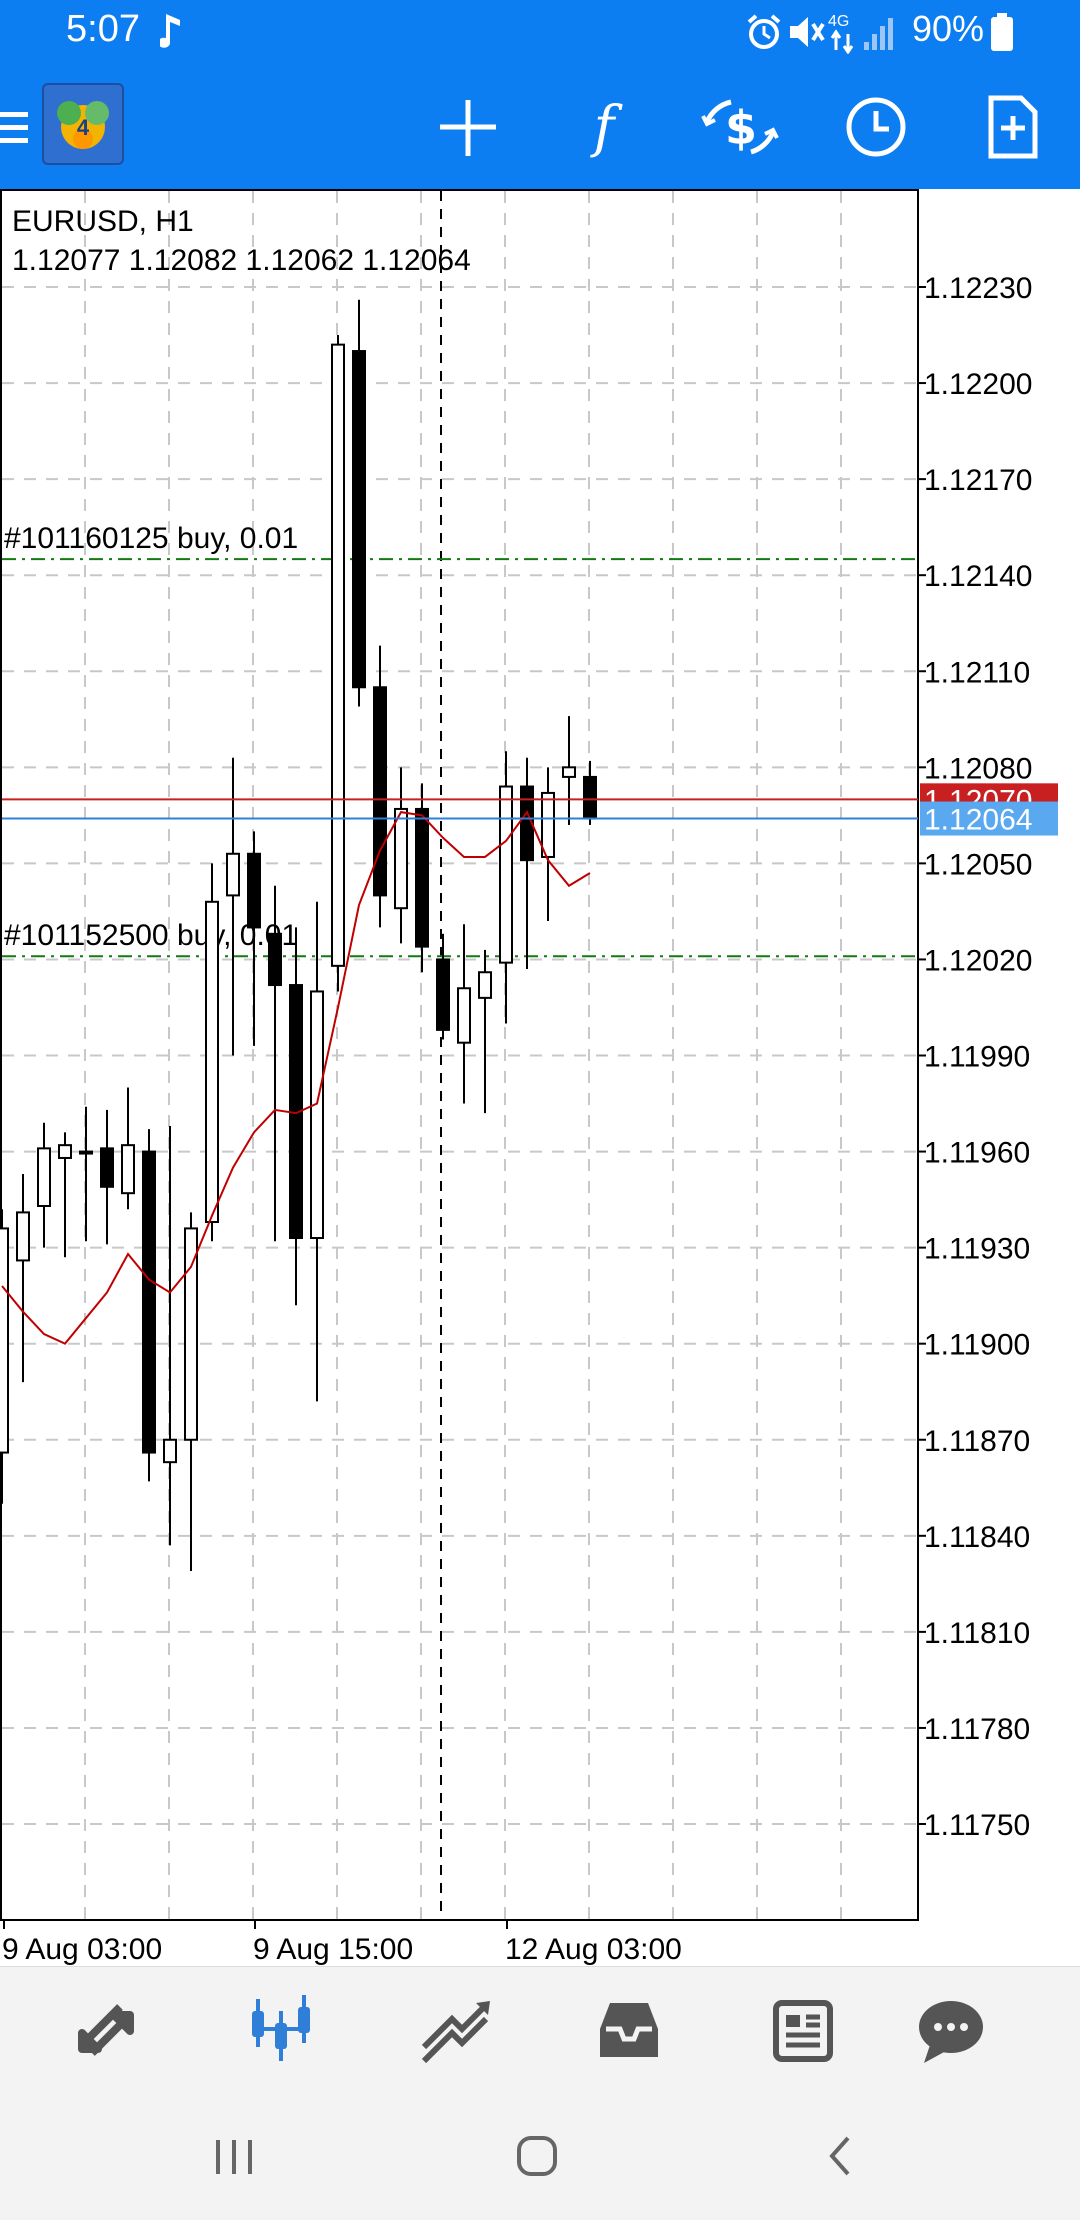 The height and width of the screenshot is (2220, 1080). What do you see at coordinates (103, 29) in the screenshot?
I see `status-time: 5:07` at bounding box center [103, 29].